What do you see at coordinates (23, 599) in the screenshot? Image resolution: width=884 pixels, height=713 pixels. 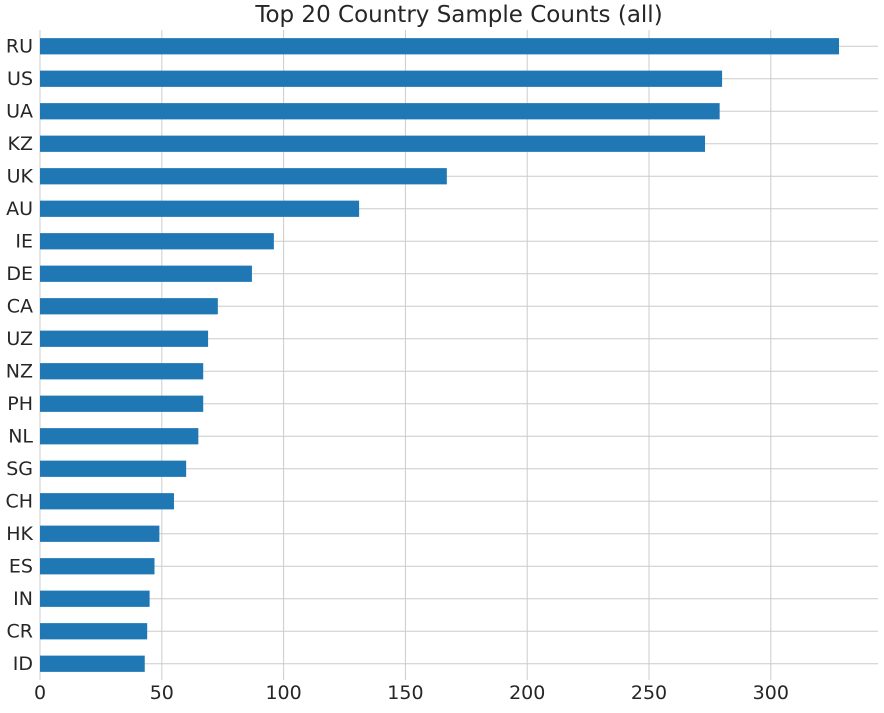 I see `y-tick-label: IN` at bounding box center [23, 599].